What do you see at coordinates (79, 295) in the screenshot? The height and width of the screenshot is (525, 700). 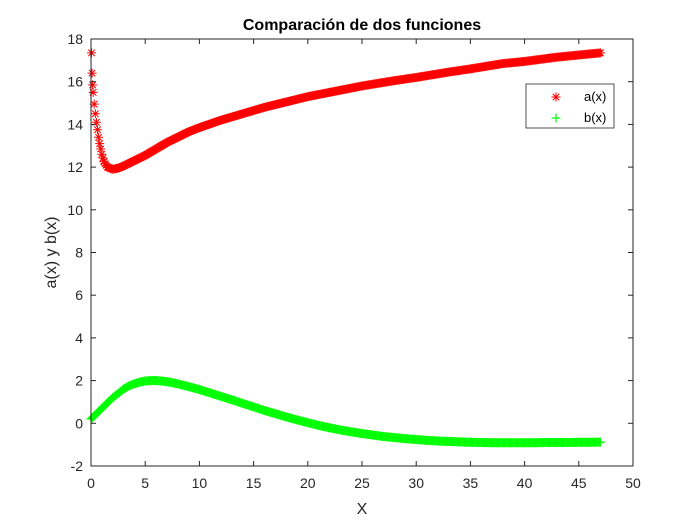 I see `y-tick-label: 6` at bounding box center [79, 295].